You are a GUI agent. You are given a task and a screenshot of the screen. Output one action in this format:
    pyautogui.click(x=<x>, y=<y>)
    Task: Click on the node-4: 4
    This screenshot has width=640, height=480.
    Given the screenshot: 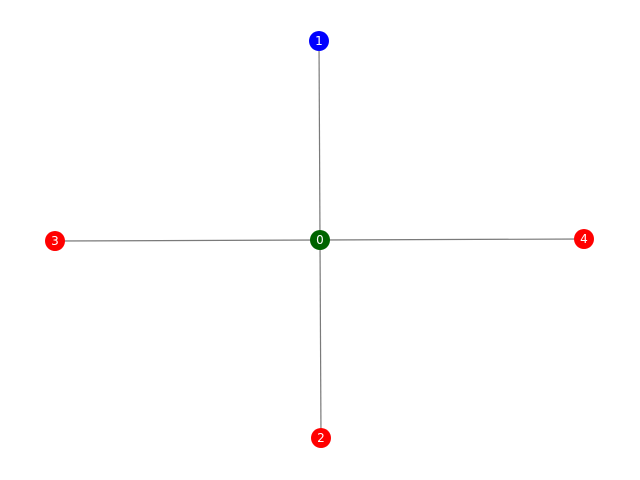 What is the action you would take?
    pyautogui.click(x=584, y=239)
    